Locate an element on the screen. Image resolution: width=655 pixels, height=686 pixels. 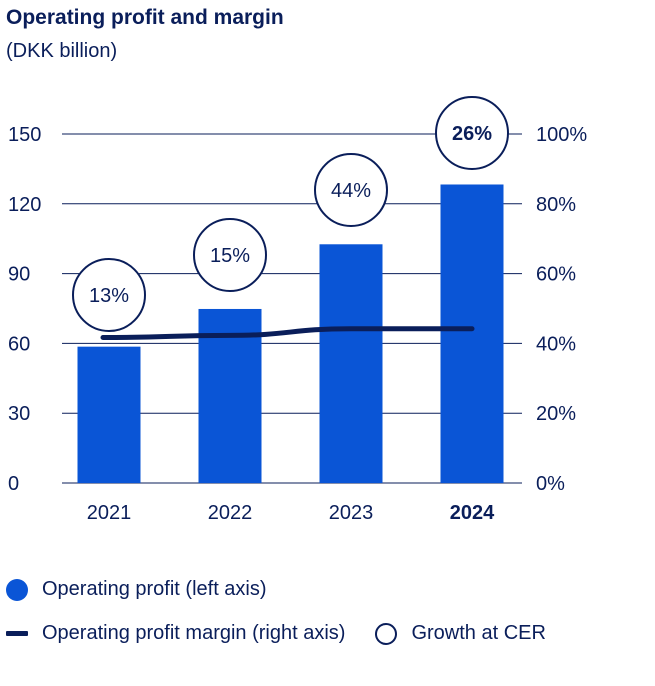
growth-label-2024: 26% is located at coordinates (472, 134).